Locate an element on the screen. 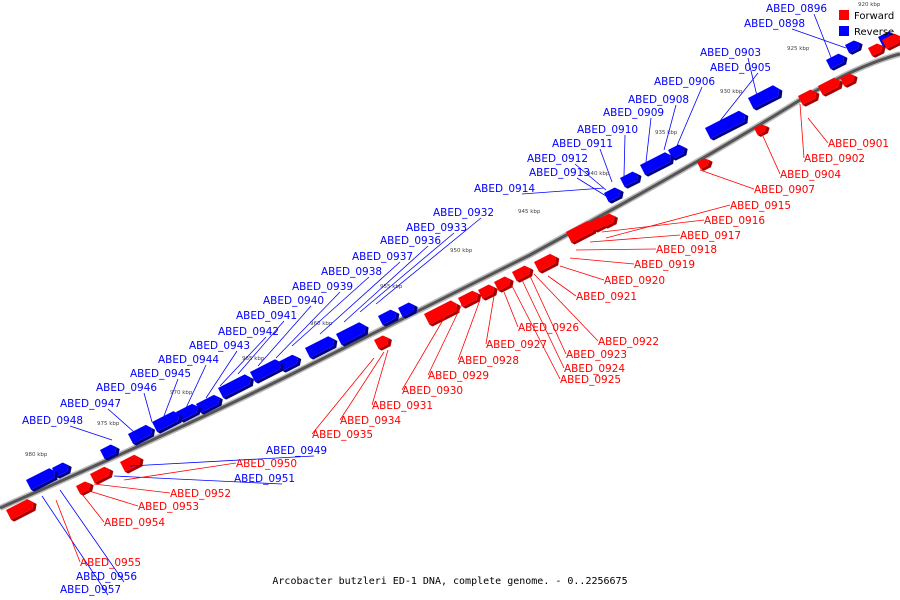 Image resolution: width=900 pixels, height=600 pixels. gene-label: ABED_0896 is located at coordinates (796, 9).